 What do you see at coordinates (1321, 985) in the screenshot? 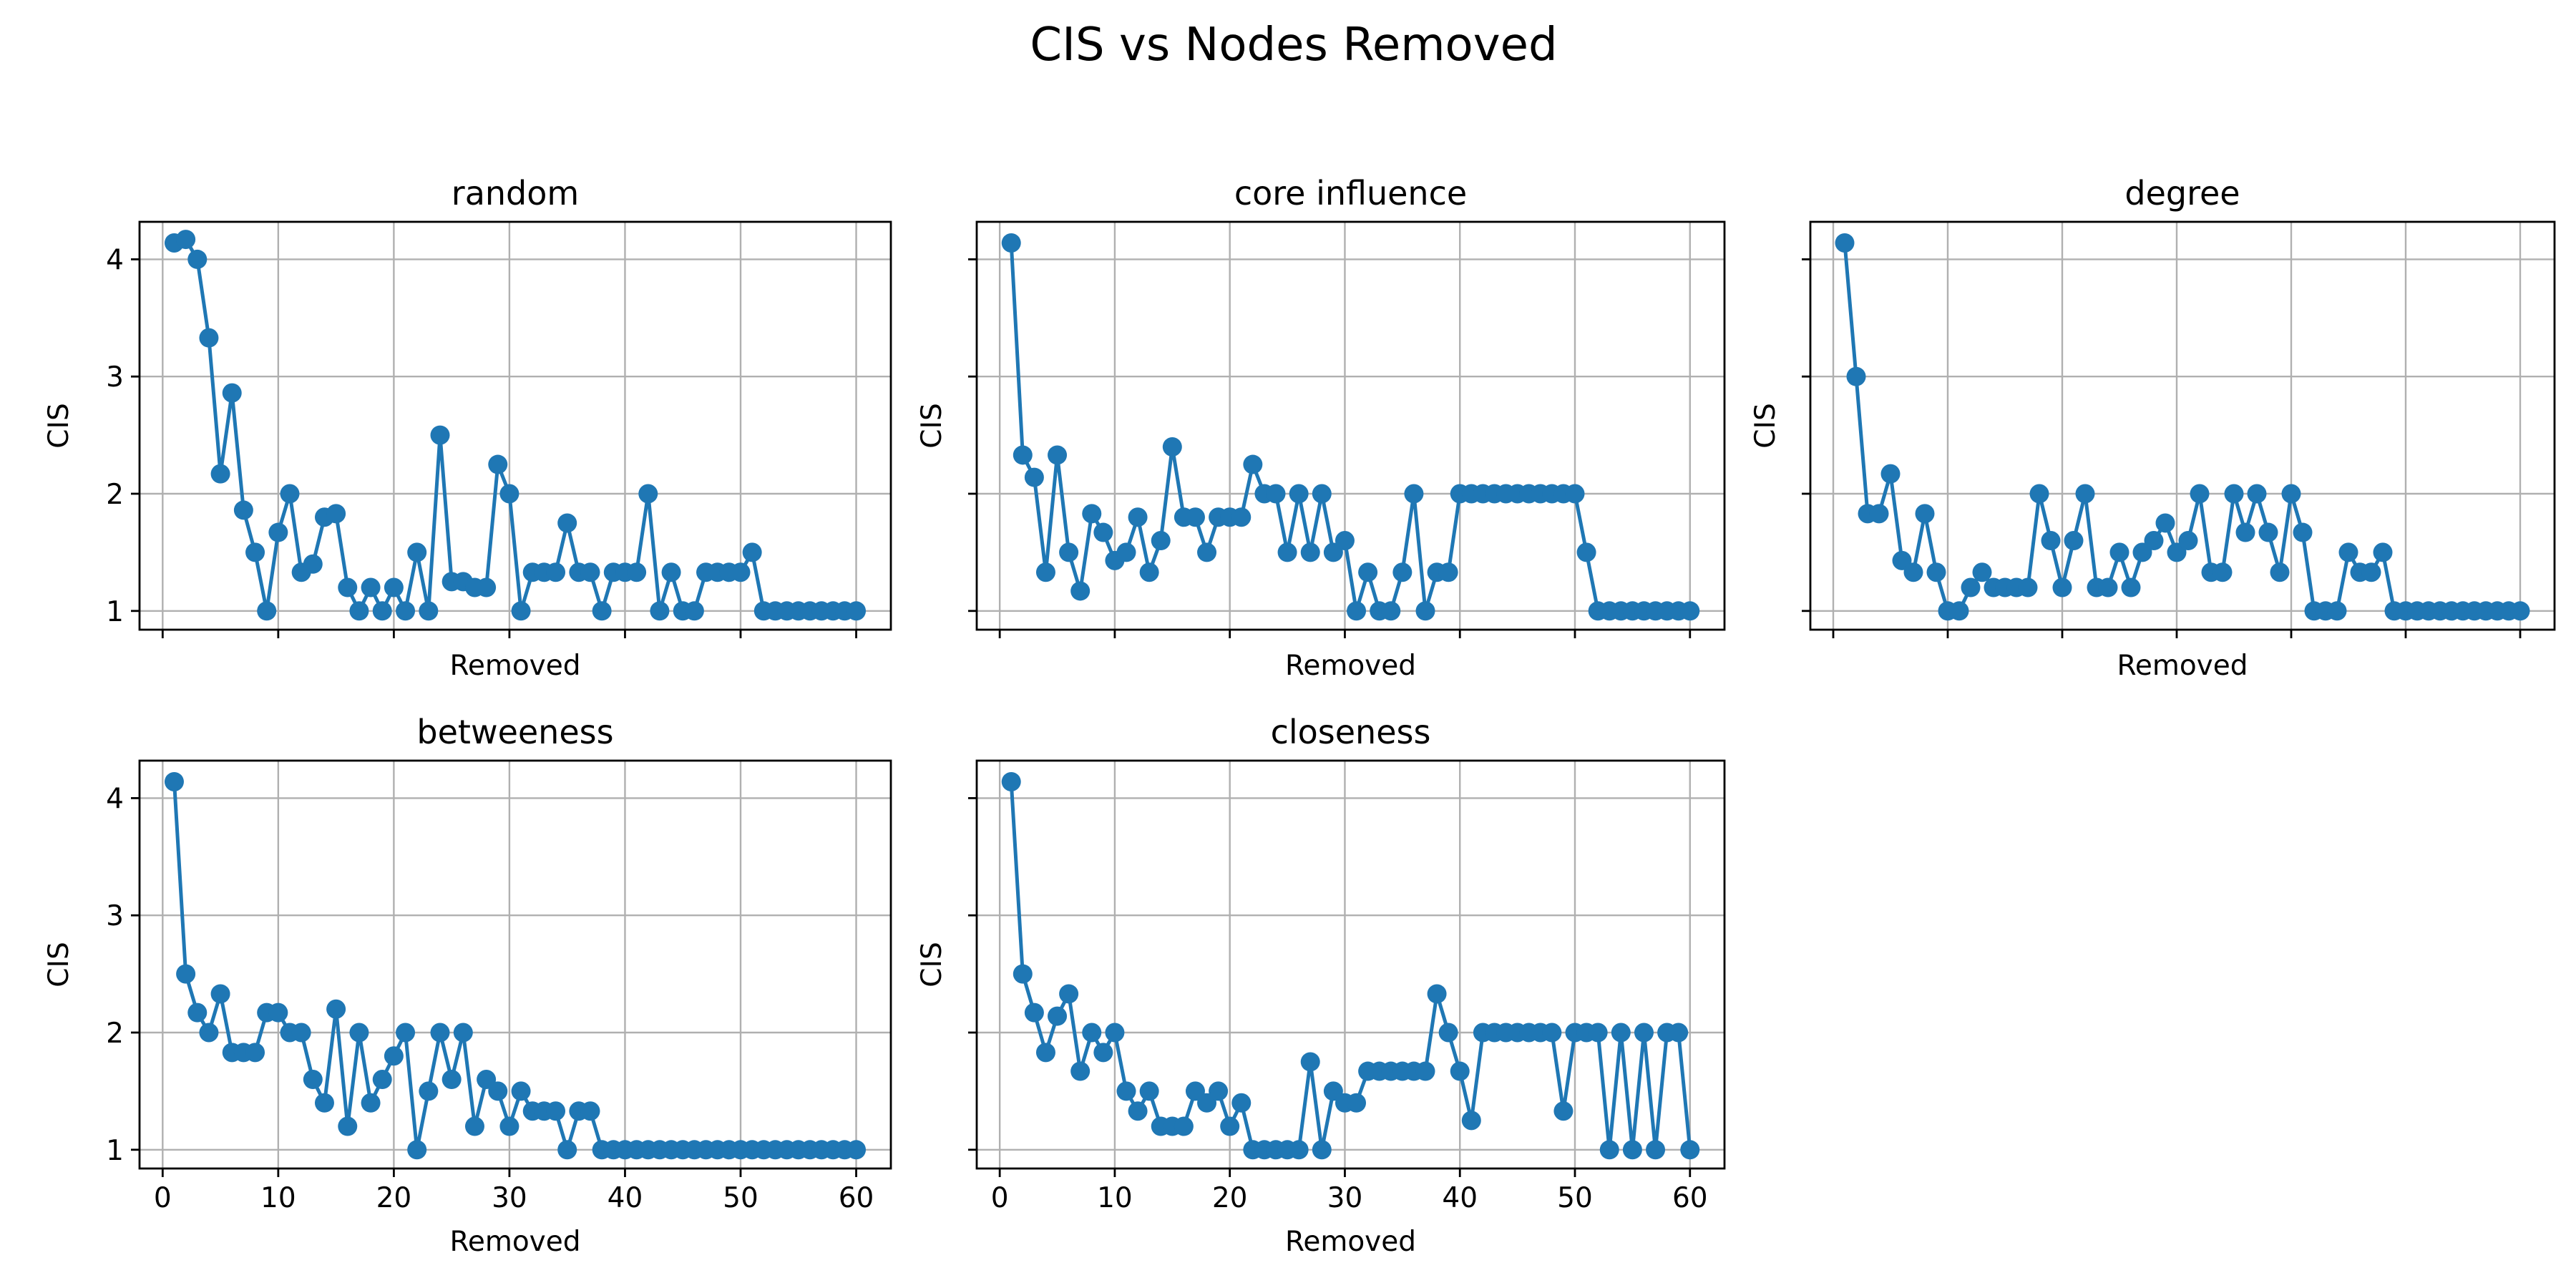
I see `subplot-closeness: 0 10 20 30 40 50 60 closeness Removed CIS` at bounding box center [1321, 985].